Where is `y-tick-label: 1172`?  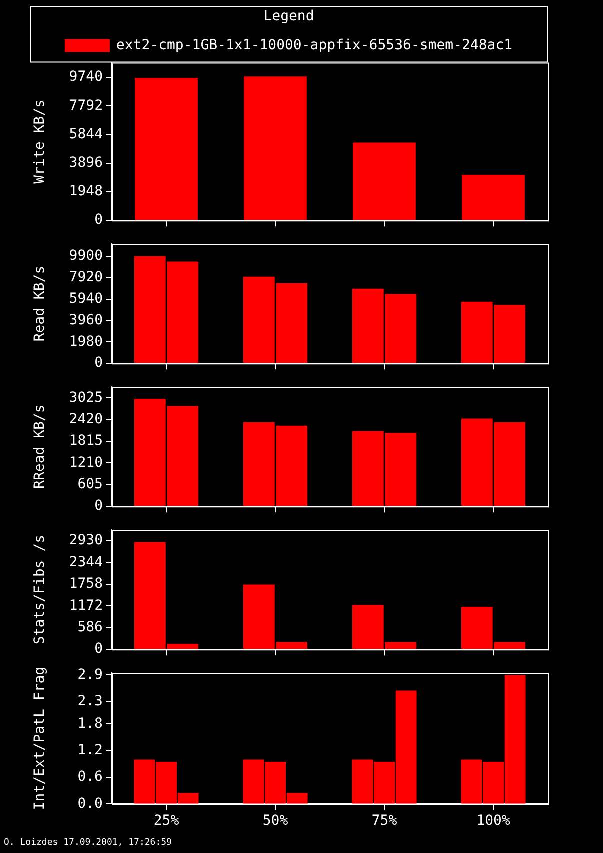
y-tick-label: 1172 is located at coordinates (86, 606).